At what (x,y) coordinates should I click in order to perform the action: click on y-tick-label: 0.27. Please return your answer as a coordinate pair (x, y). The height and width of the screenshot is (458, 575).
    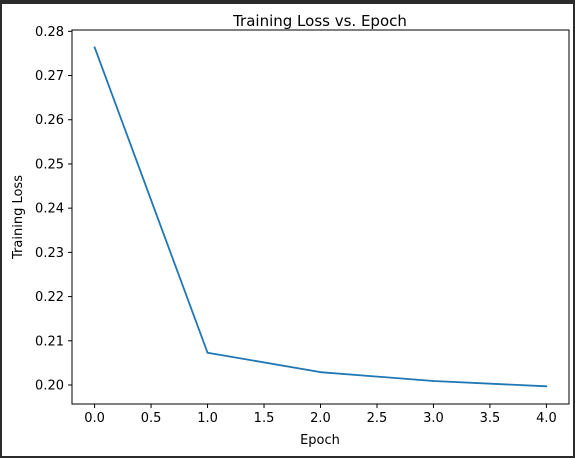
    Looking at the image, I should click on (49, 76).